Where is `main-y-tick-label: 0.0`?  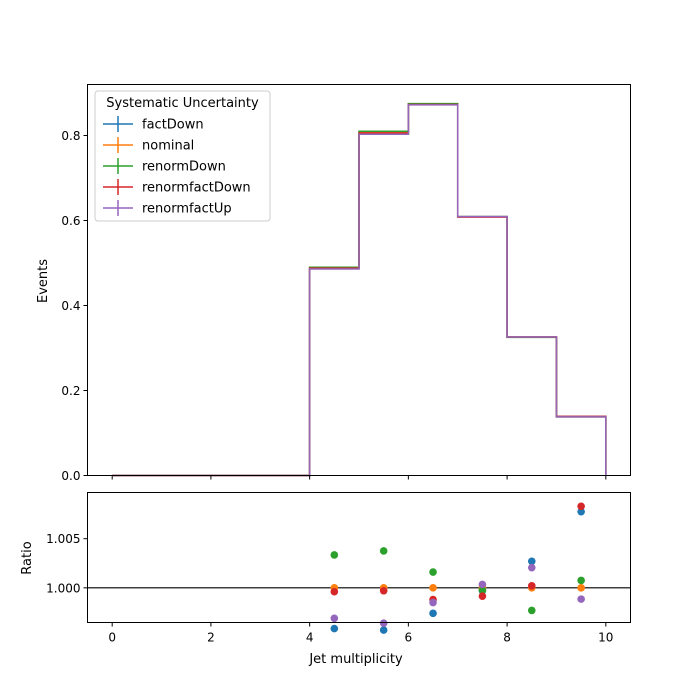
main-y-tick-label: 0.0 is located at coordinates (70, 476).